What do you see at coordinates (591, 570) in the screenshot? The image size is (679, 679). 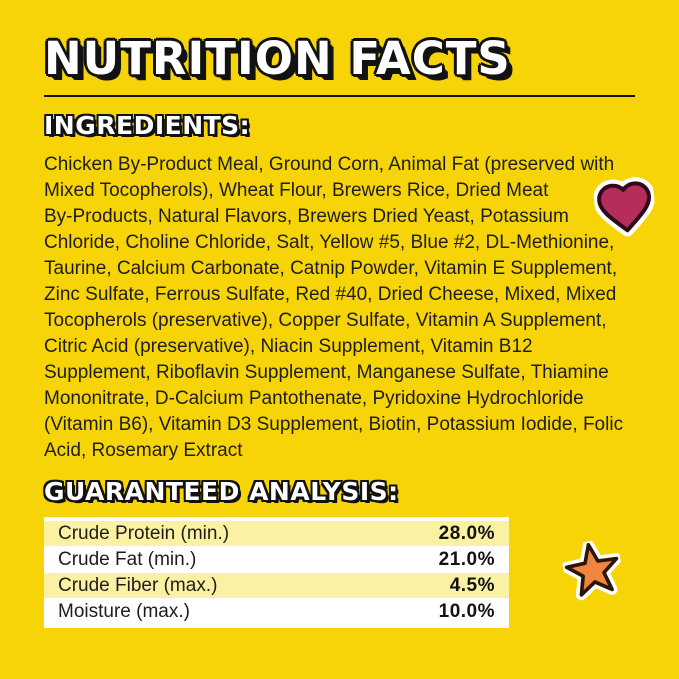 I see `star-icon` at bounding box center [591, 570].